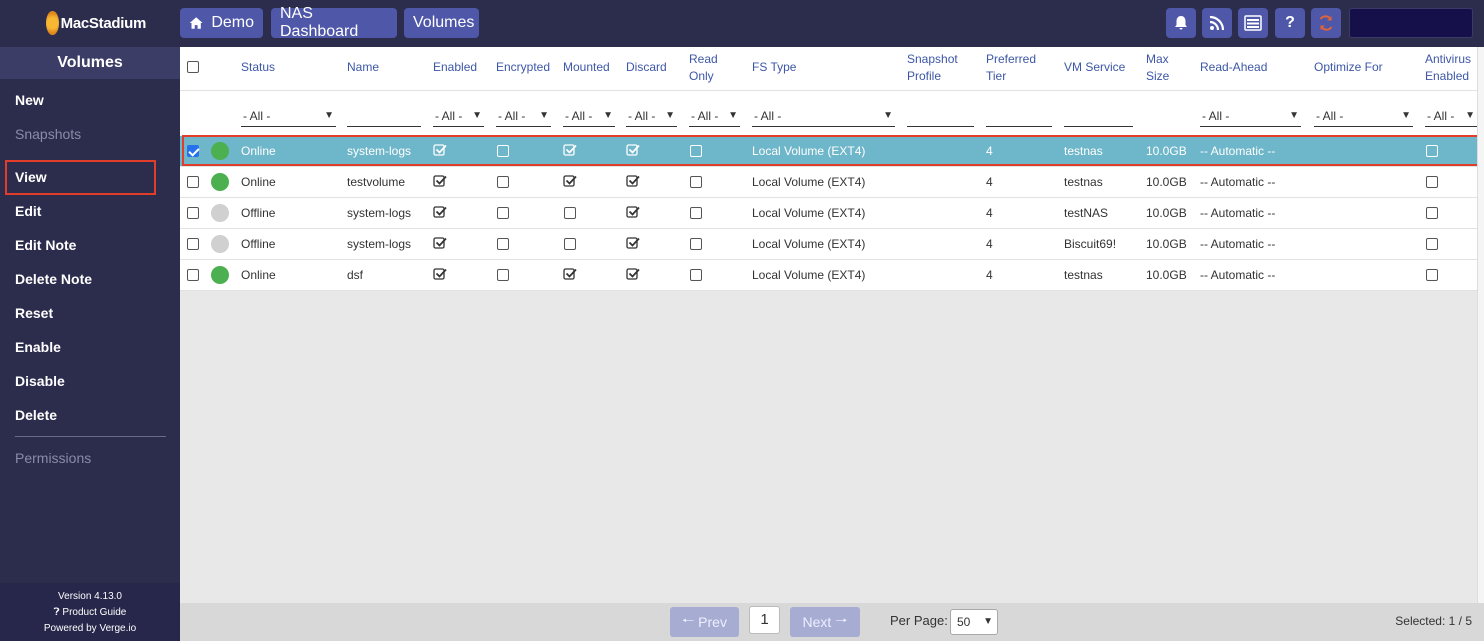 This screenshot has width=1484, height=641. Describe the element at coordinates (363, 67) in the screenshot. I see `header-name: Name` at that location.